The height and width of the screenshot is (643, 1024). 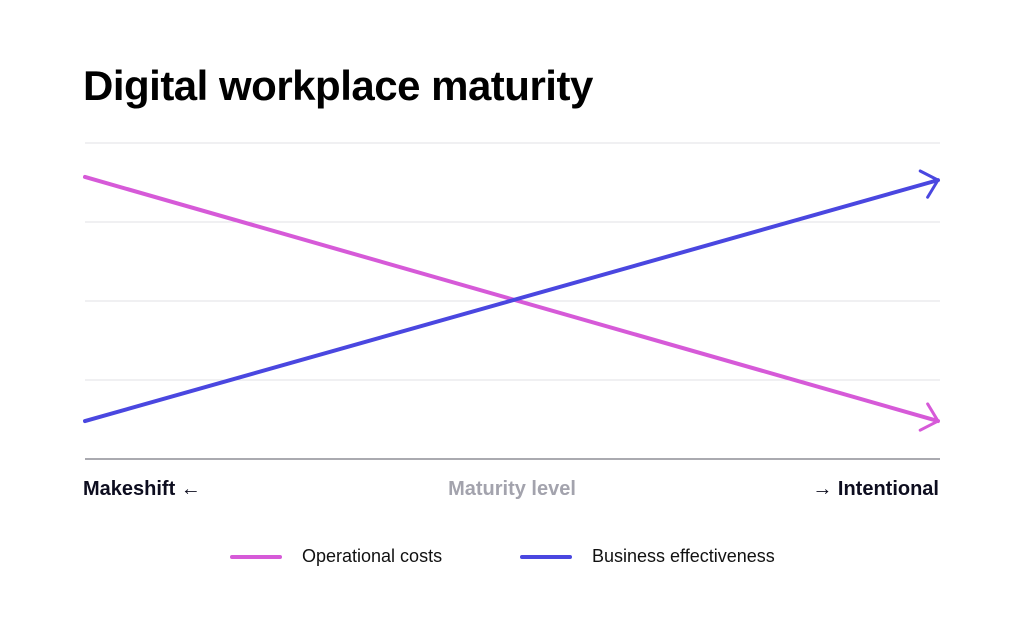 I want to click on x-axis-label: Maturity level, so click(x=512, y=489).